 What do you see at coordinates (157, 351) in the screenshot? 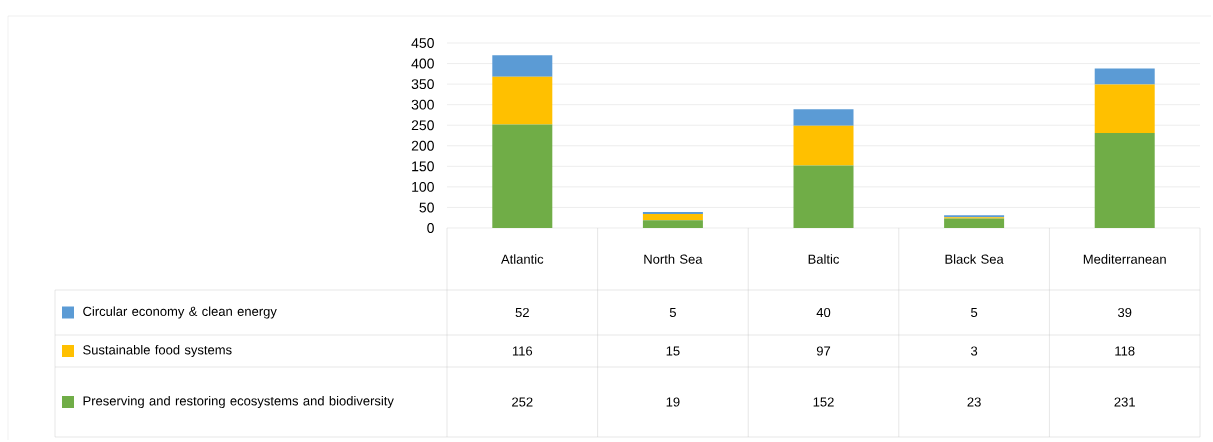
I see `legend-label: Sustainable food systems` at bounding box center [157, 351].